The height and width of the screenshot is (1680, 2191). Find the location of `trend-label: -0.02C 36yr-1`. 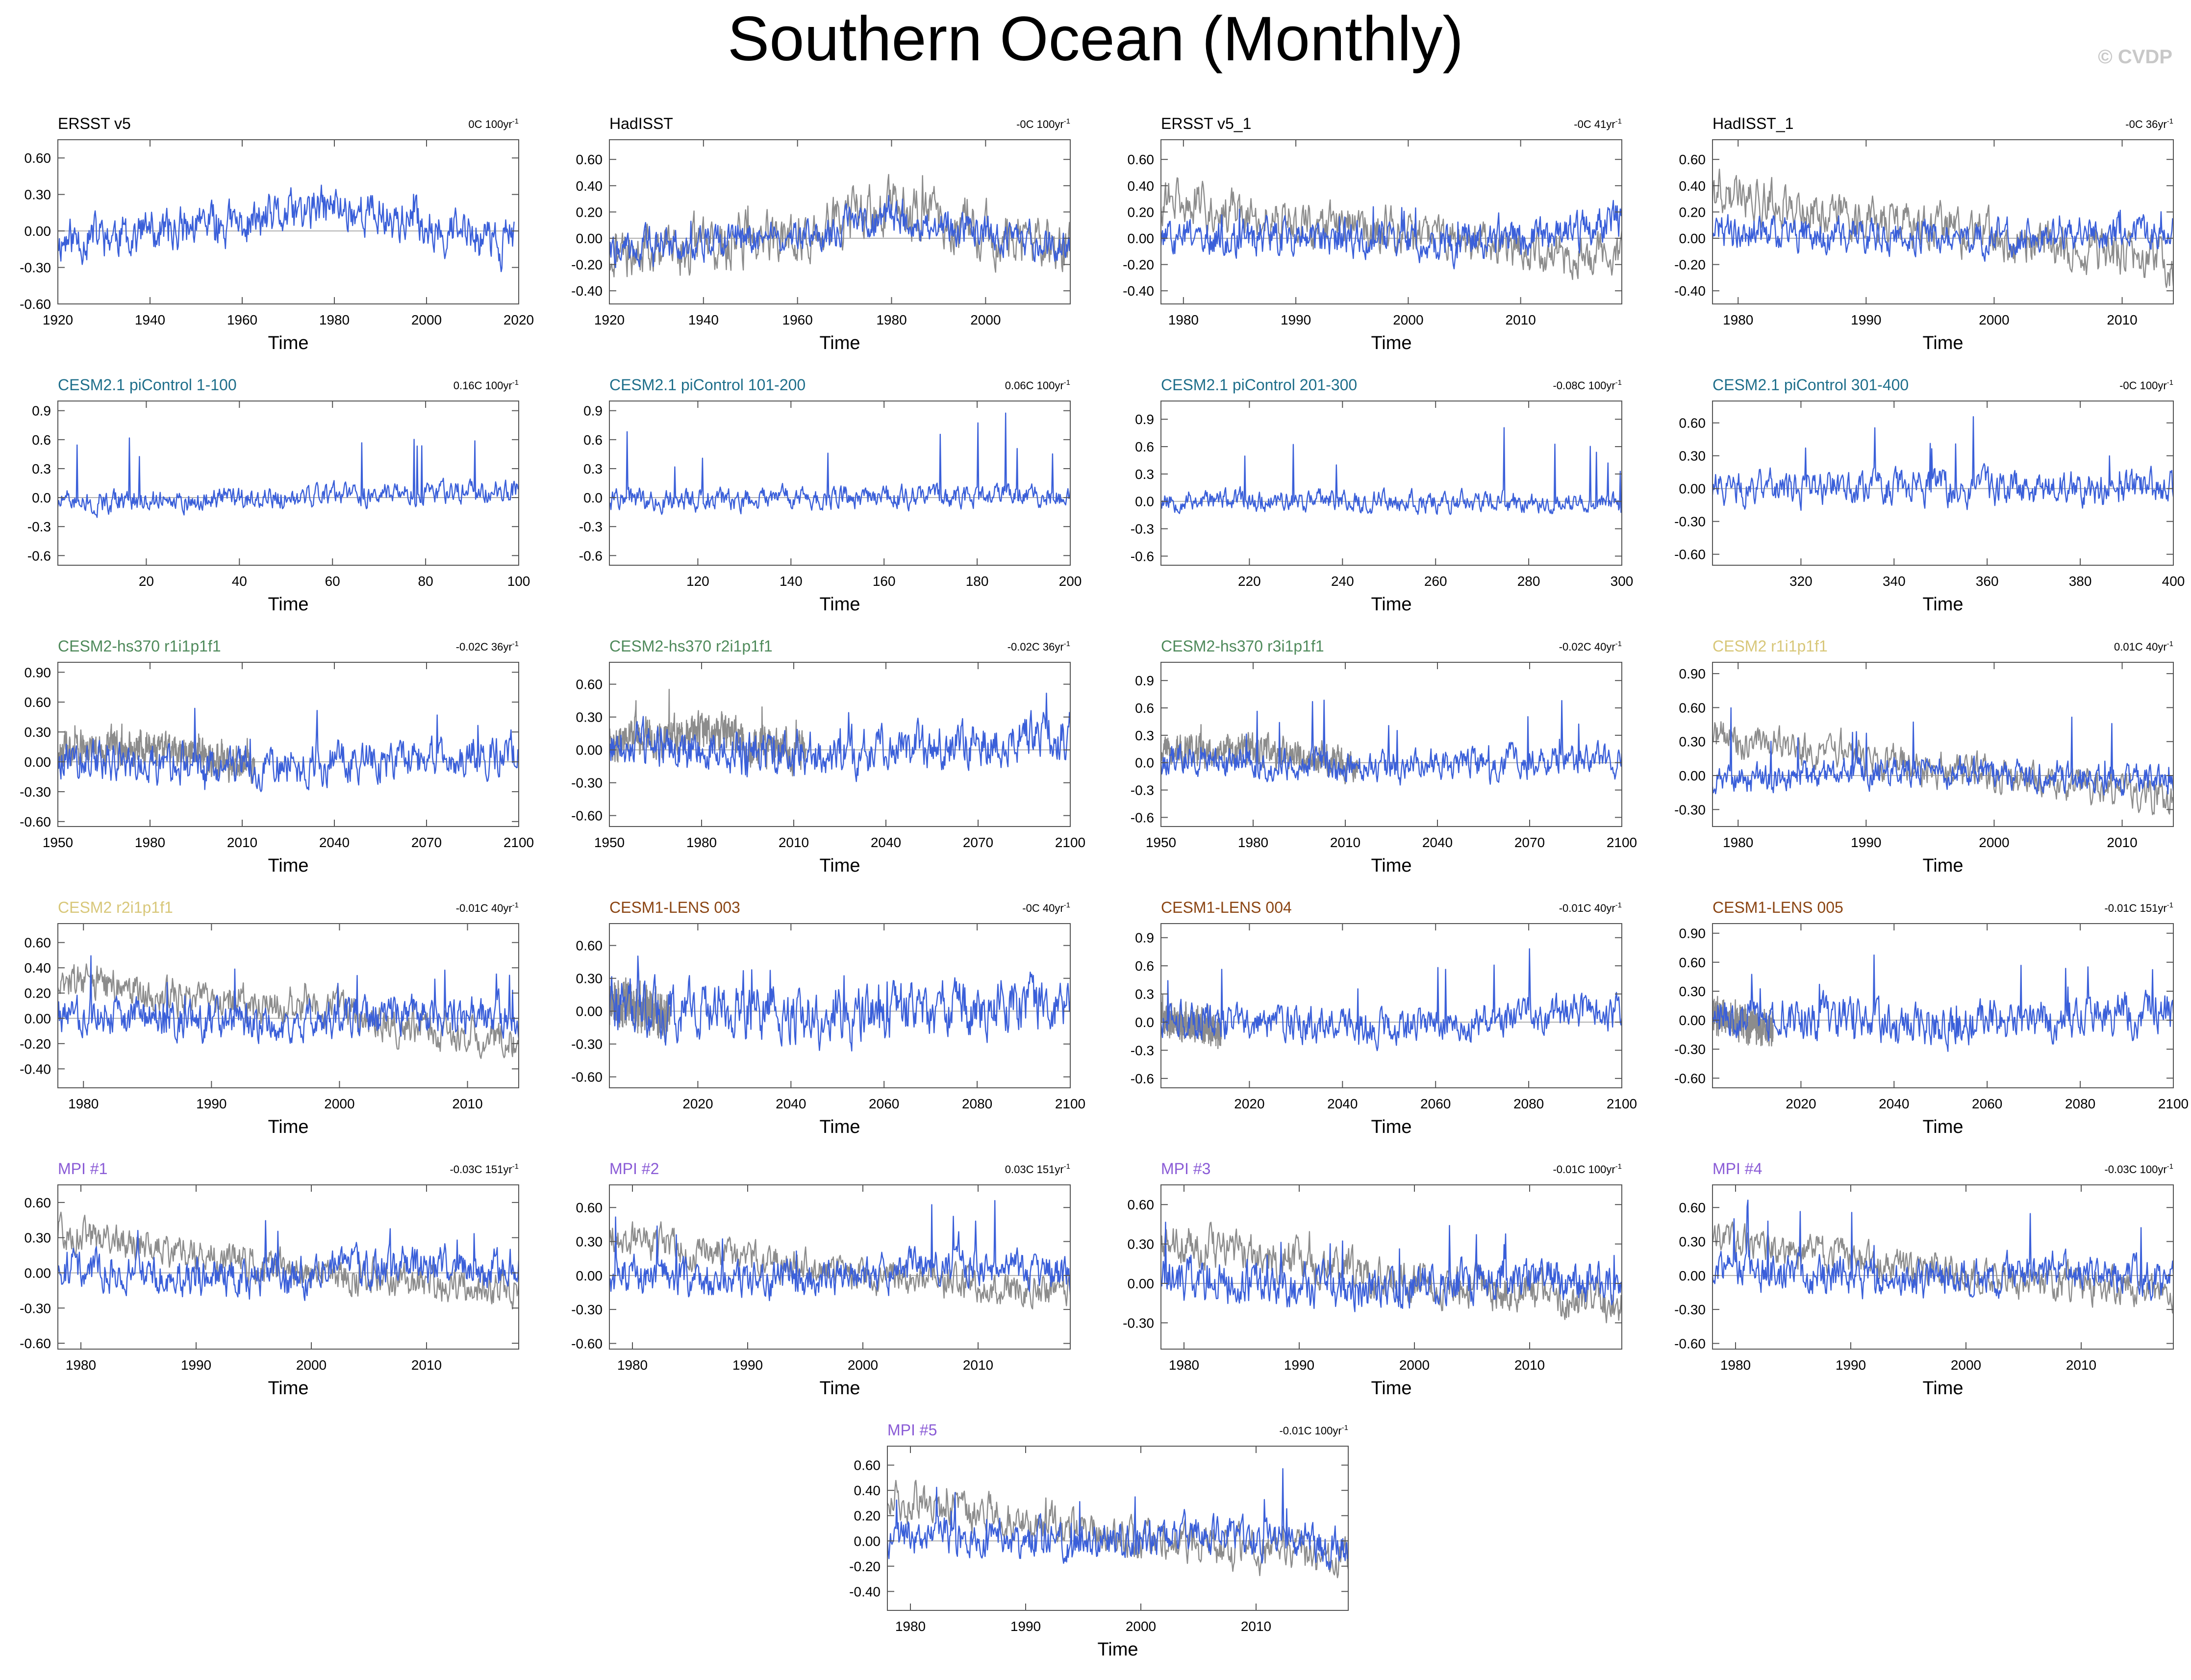

trend-label: -0.02C 36yr-1 is located at coordinates (1038, 646).